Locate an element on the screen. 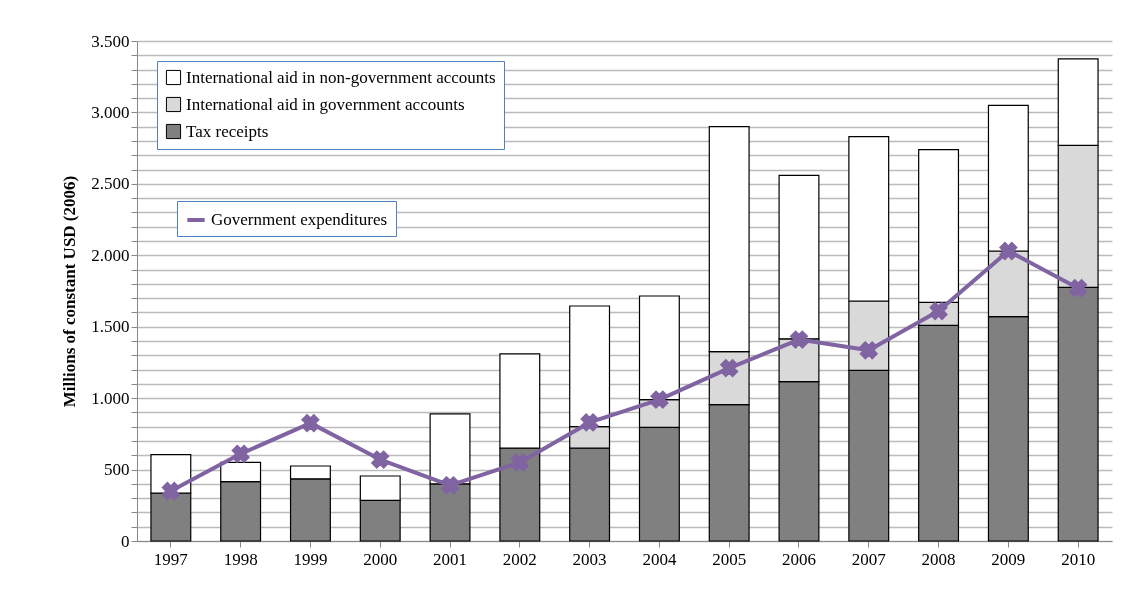 The width and height of the screenshot is (1140, 606). x-tick-label: 1999 is located at coordinates (310, 559).